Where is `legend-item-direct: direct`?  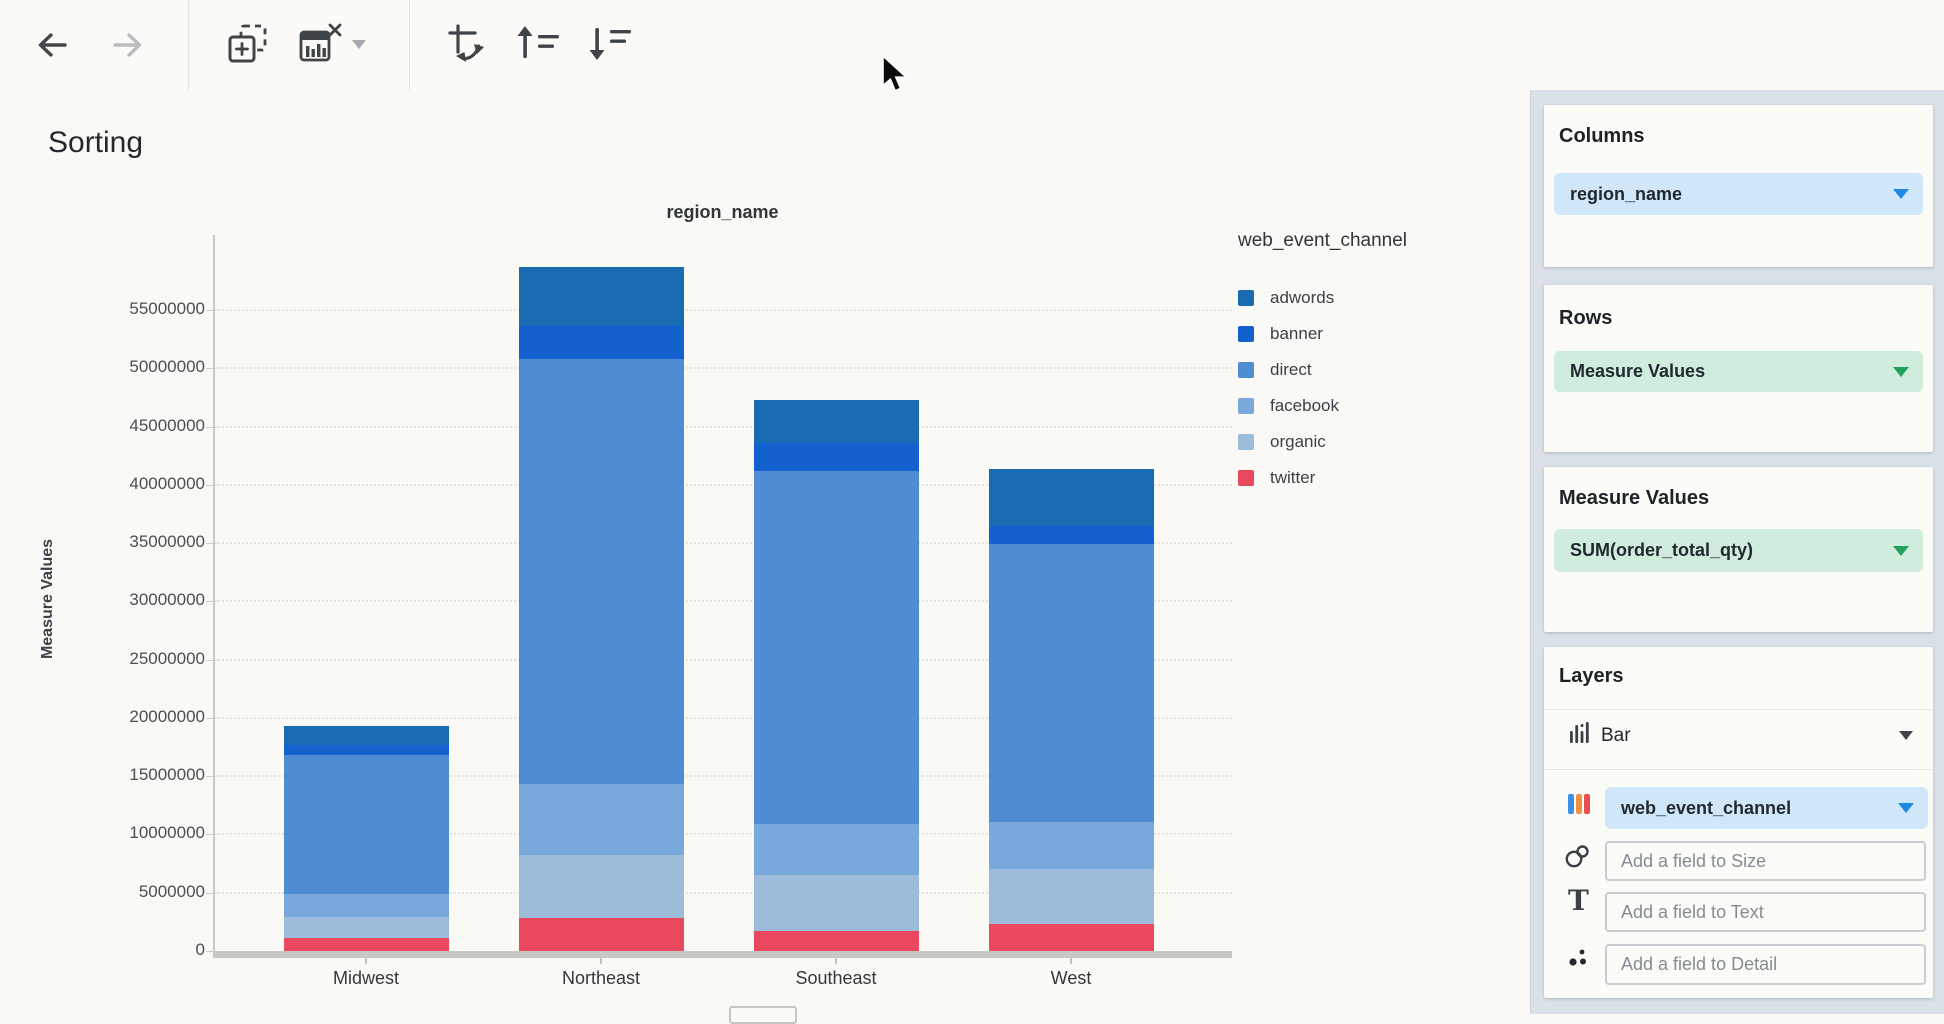 legend-item-direct: direct is located at coordinates (1378, 370).